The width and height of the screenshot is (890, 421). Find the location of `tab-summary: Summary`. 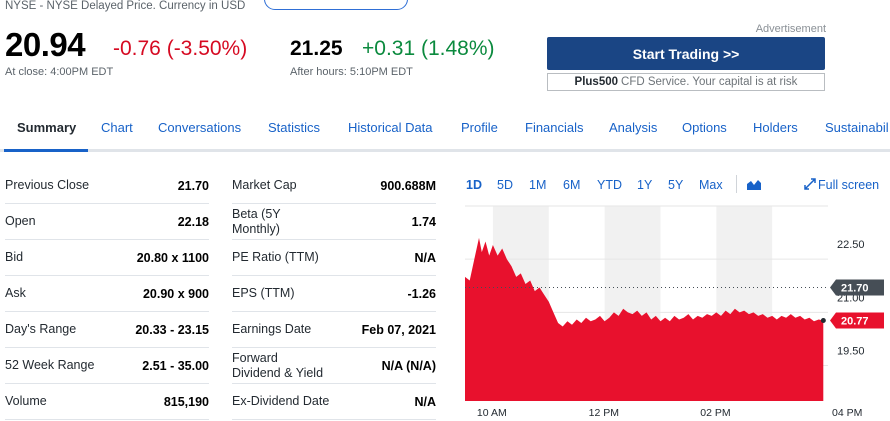

tab-summary: Summary is located at coordinates (47, 127).